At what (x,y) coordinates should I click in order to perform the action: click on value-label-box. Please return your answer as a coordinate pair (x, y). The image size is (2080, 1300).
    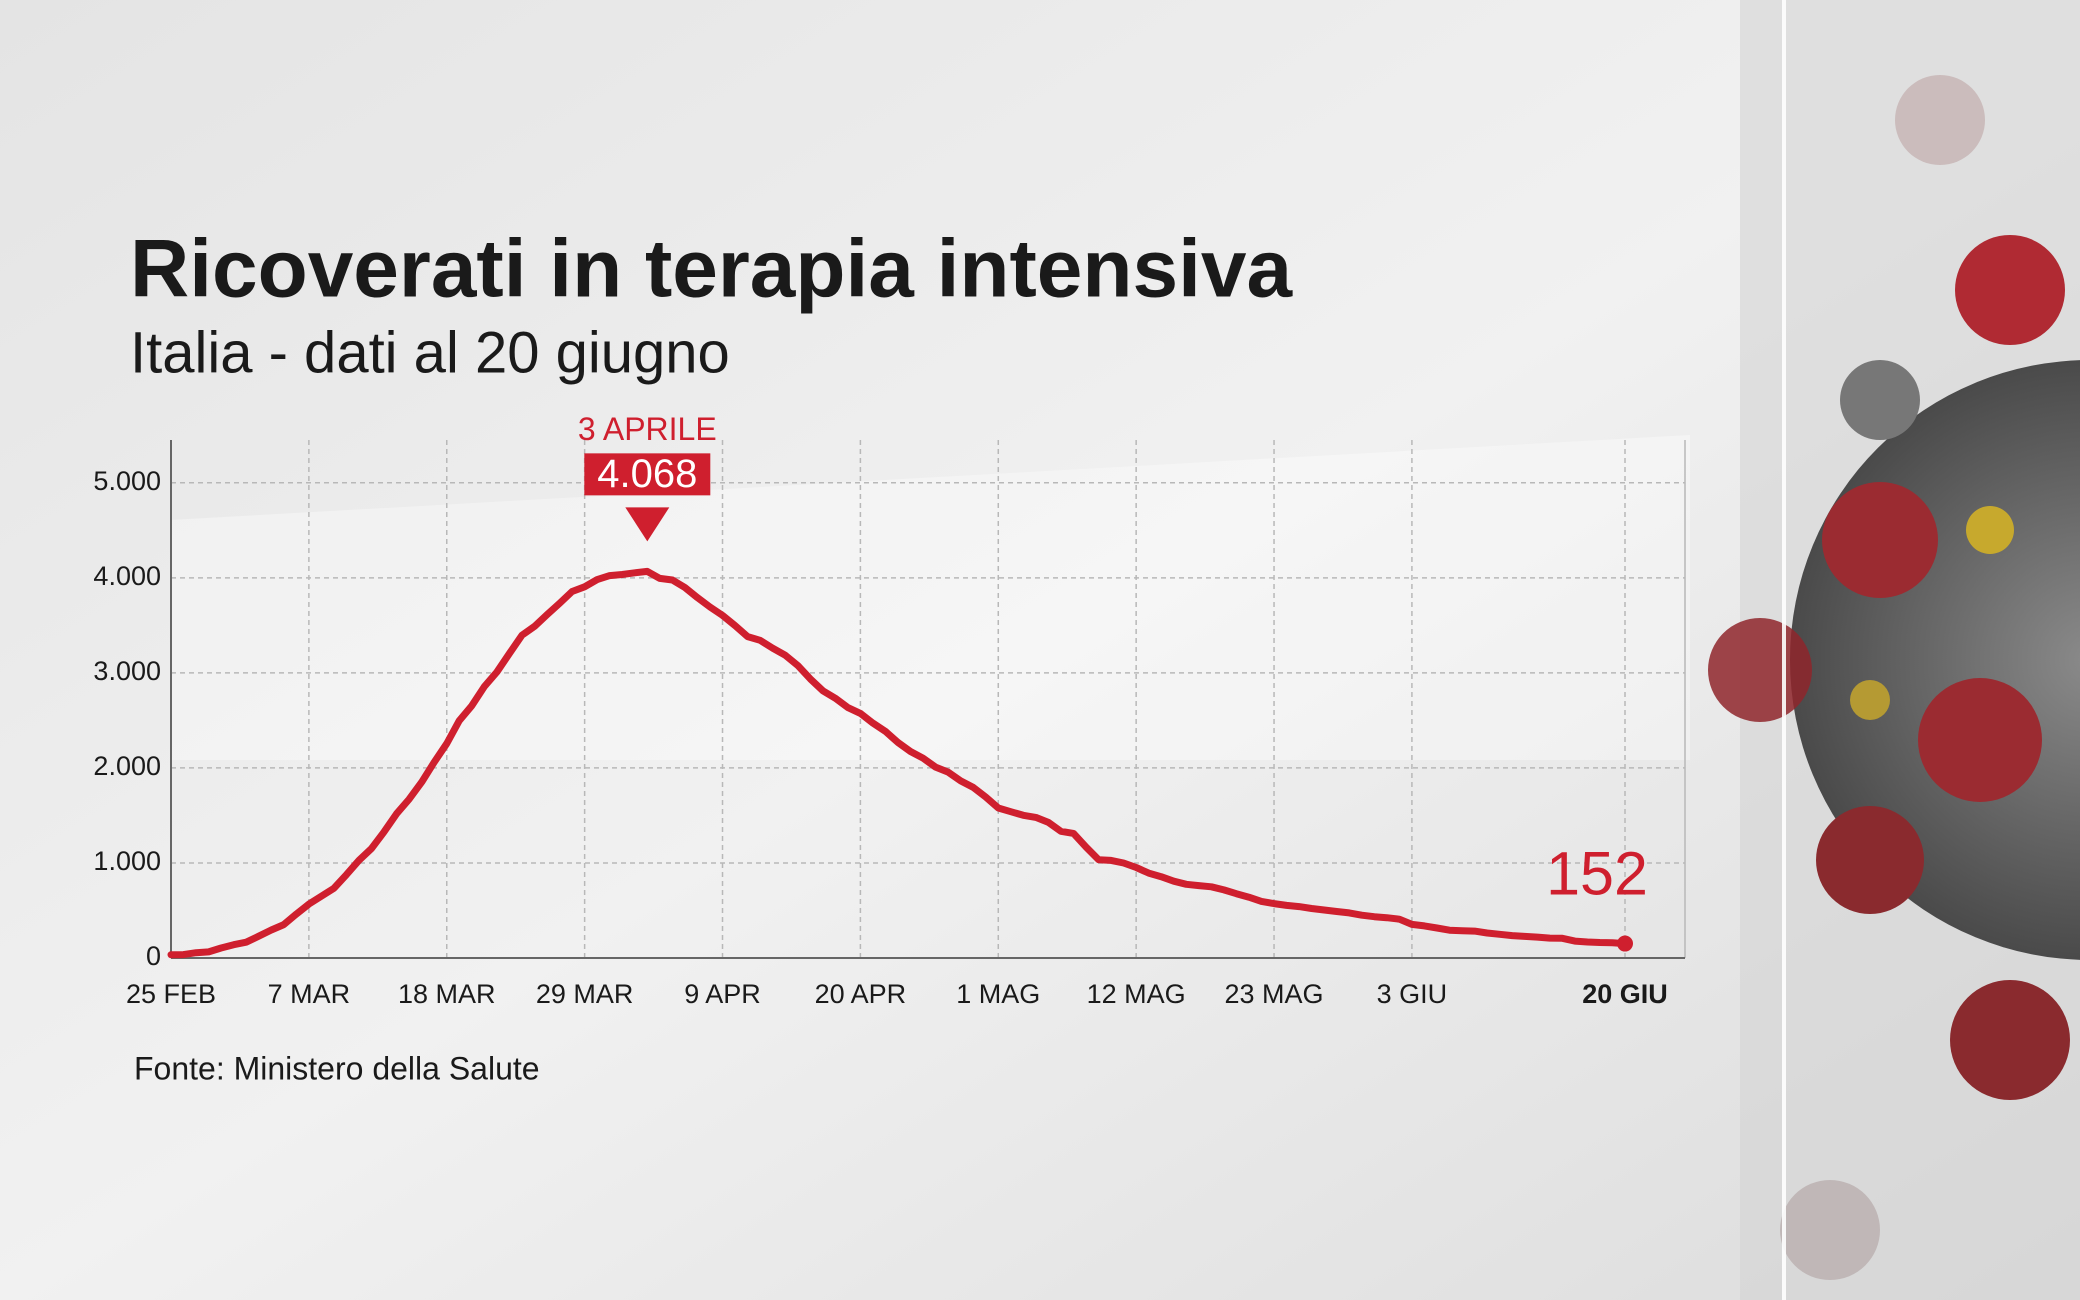
    Looking at the image, I should click on (647, 474).